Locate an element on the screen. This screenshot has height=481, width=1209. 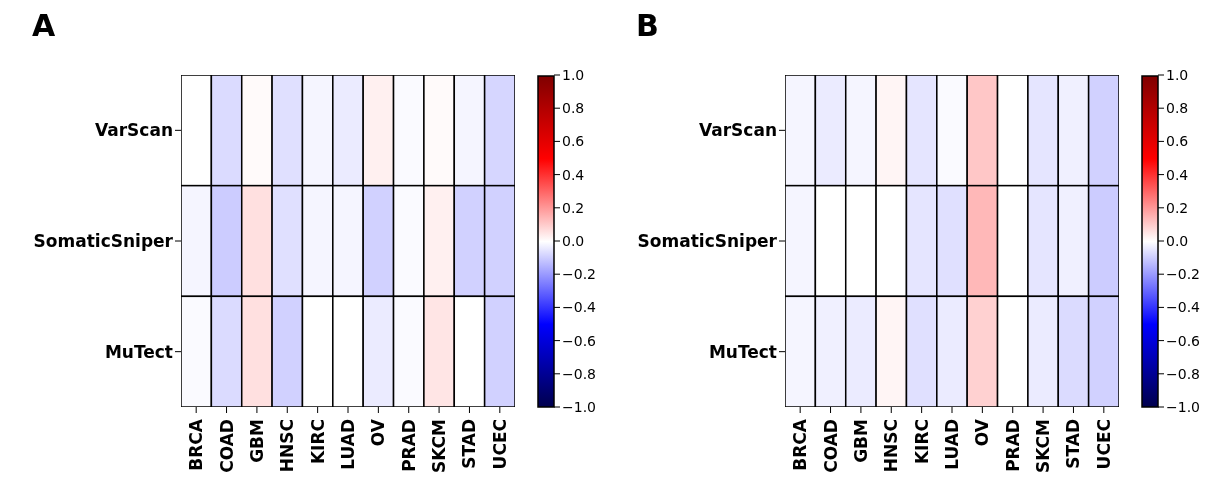
chart-title: A is located at coordinates (44, 25).